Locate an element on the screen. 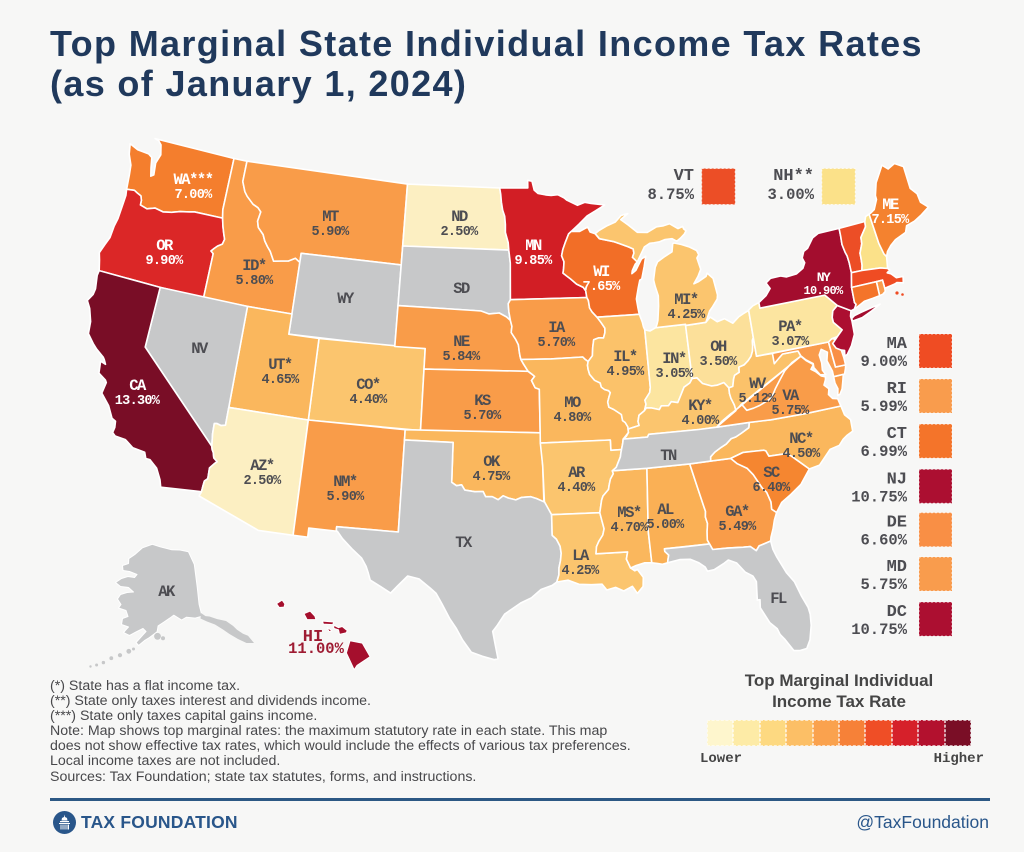 This screenshot has width=1024, height=852. svg-text: TN is located at coordinates (668, 456).